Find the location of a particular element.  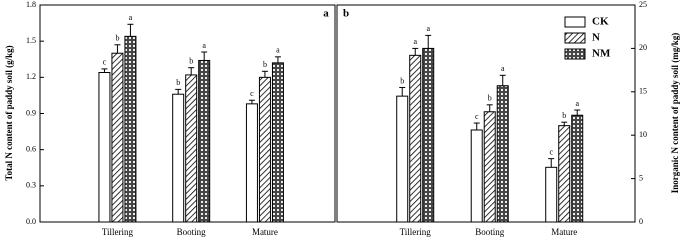

y-tick-label: 5 is located at coordinates (641, 177).